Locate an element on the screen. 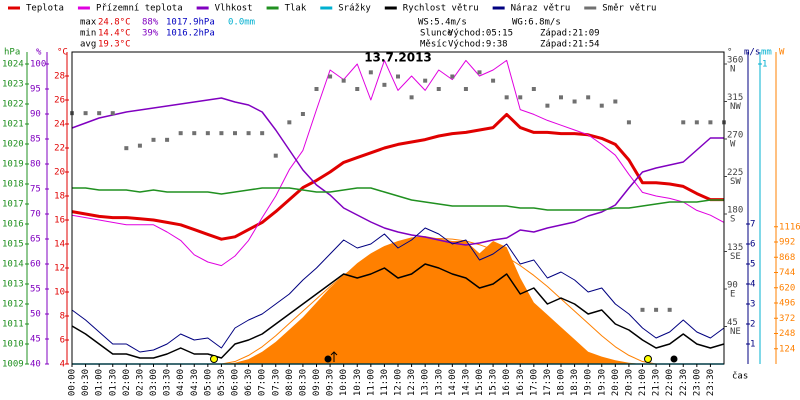 The width and height of the screenshot is (800, 400). y-tick-label: 1009 is located at coordinates (13, 365).